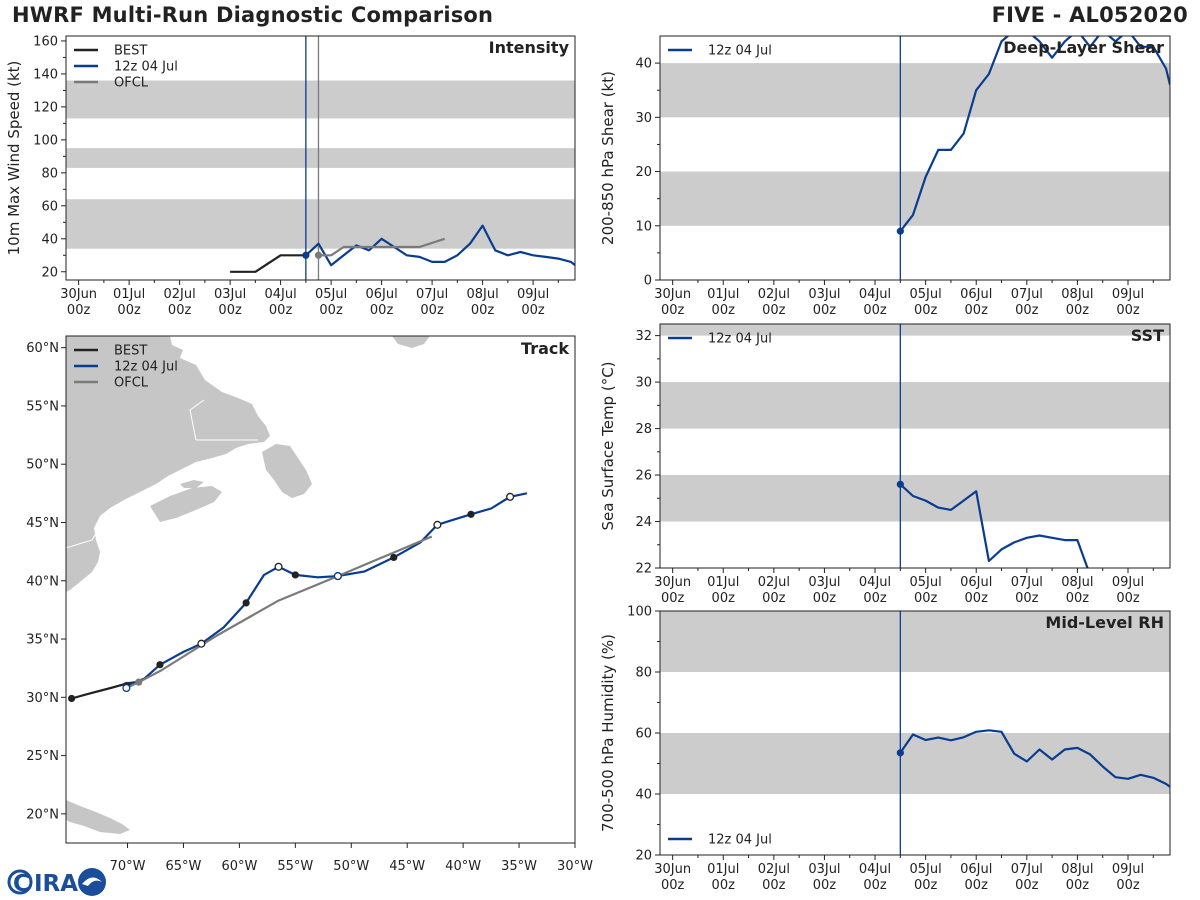  What do you see at coordinates (253, 15) in the screenshot?
I see `page-title: HWRF Multi-Run Diagnostic Comparison` at bounding box center [253, 15].